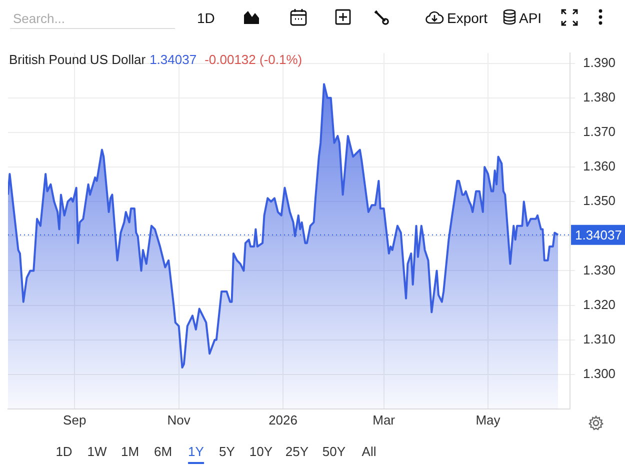 This screenshot has height=470, width=625. Describe the element at coordinates (261, 452) in the screenshot. I see `text: 10Y` at that location.